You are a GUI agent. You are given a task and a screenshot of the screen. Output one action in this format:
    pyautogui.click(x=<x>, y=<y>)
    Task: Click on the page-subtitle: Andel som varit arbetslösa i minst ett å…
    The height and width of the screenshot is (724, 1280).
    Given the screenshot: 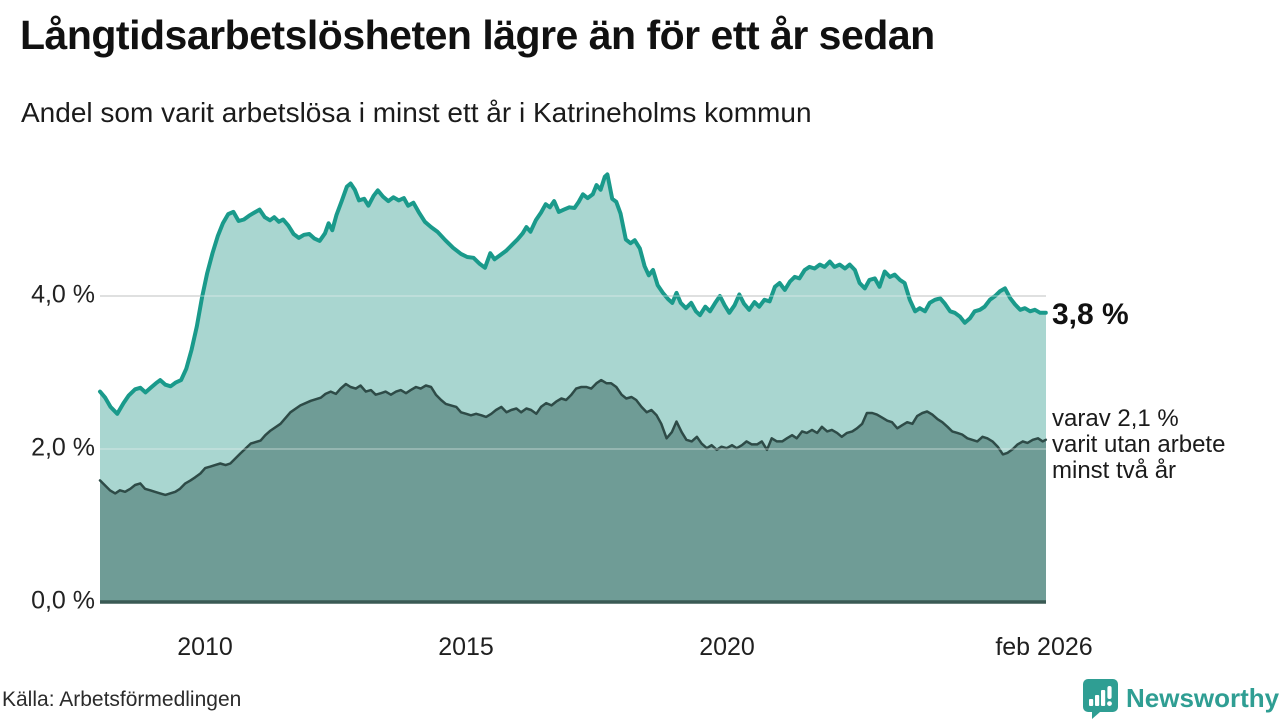 What is the action you would take?
    pyautogui.click(x=416, y=112)
    